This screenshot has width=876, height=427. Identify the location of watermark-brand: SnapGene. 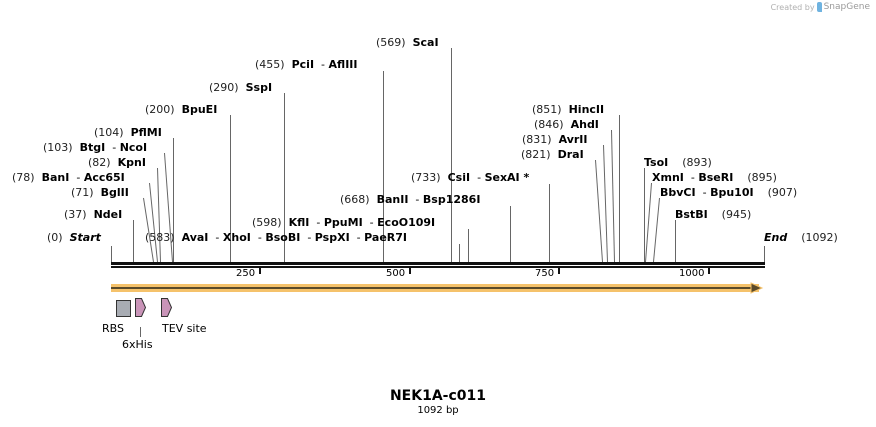
(846, 7).